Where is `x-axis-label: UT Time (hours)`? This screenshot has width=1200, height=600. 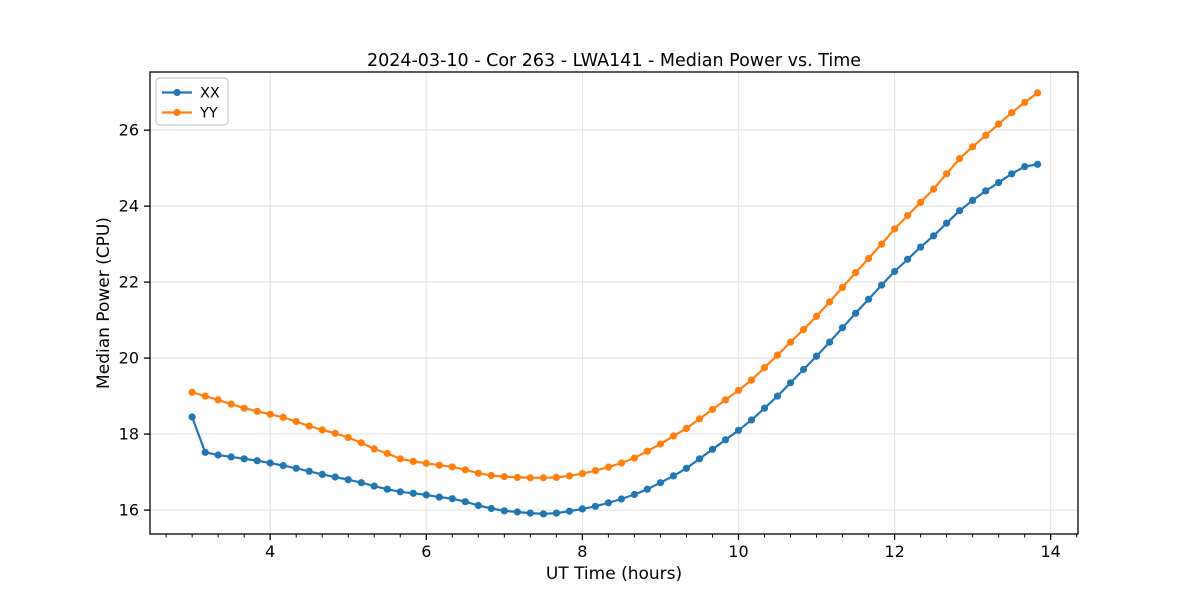 x-axis-label: UT Time (hours) is located at coordinates (614, 574).